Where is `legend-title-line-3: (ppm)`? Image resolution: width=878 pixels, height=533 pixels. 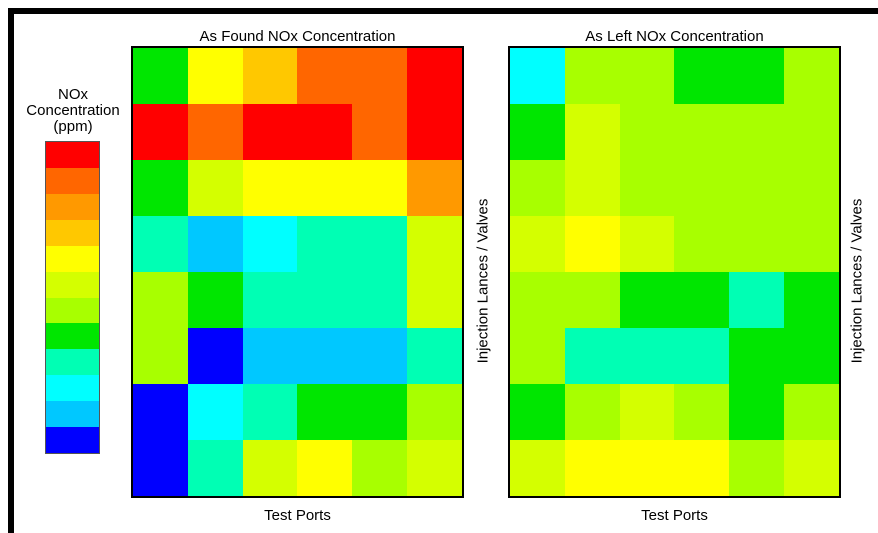 legend-title-line-3: (ppm) is located at coordinates (73, 126).